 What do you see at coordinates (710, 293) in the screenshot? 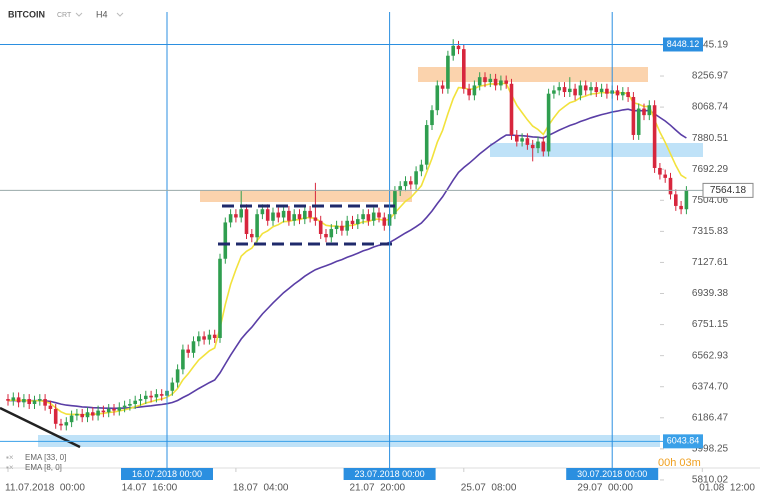
I see `y-tick-label: 6939.38` at bounding box center [710, 293].